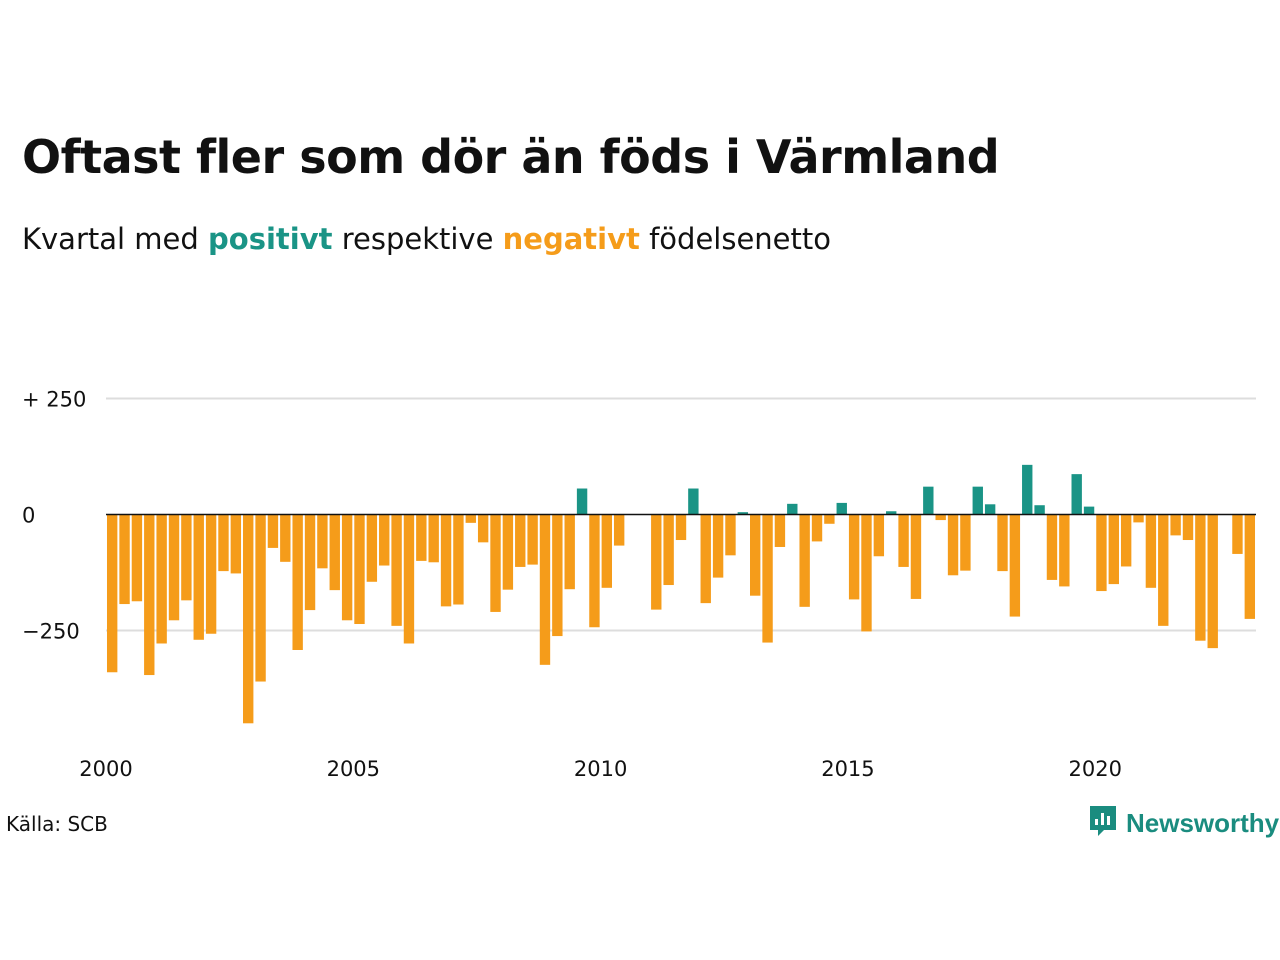 This screenshot has height=960, width=1280. What do you see at coordinates (735, 239) in the screenshot?
I see `subtitle-suffix: födelsenetto` at bounding box center [735, 239].